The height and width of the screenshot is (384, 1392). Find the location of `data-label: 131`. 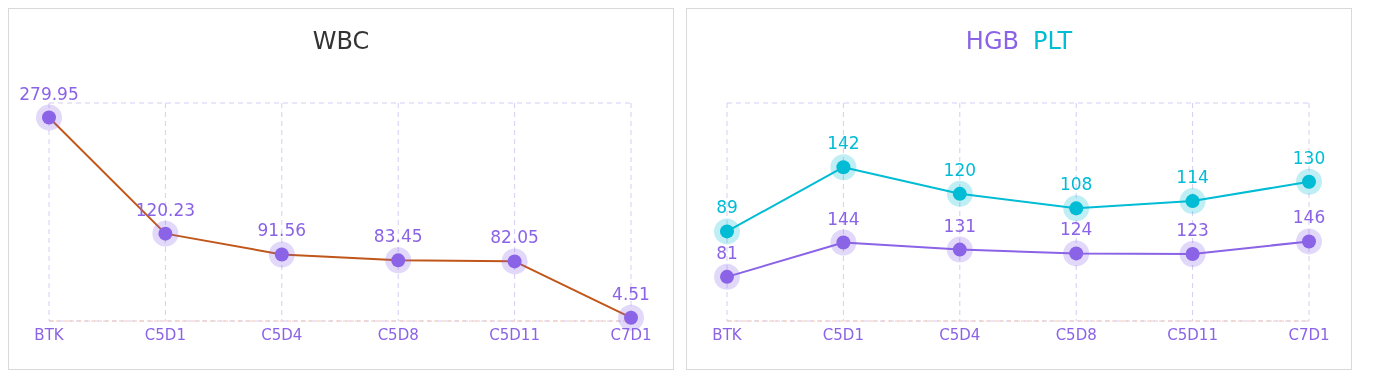

data-label: 131 is located at coordinates (960, 225).